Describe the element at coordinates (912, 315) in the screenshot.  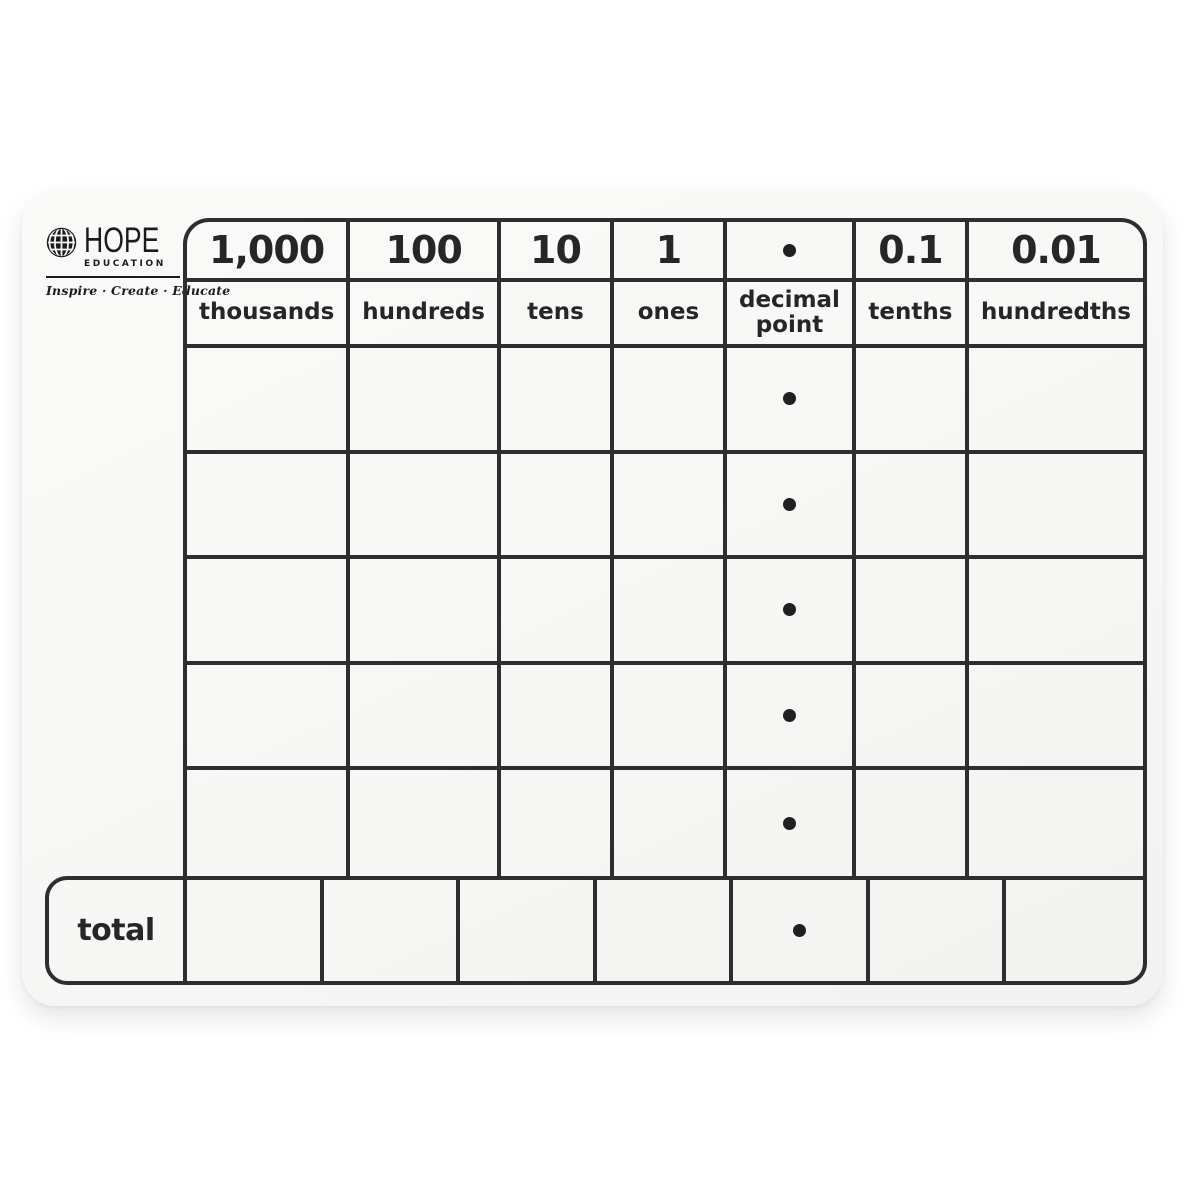
I see `header-label-tenths: tenths` at that location.